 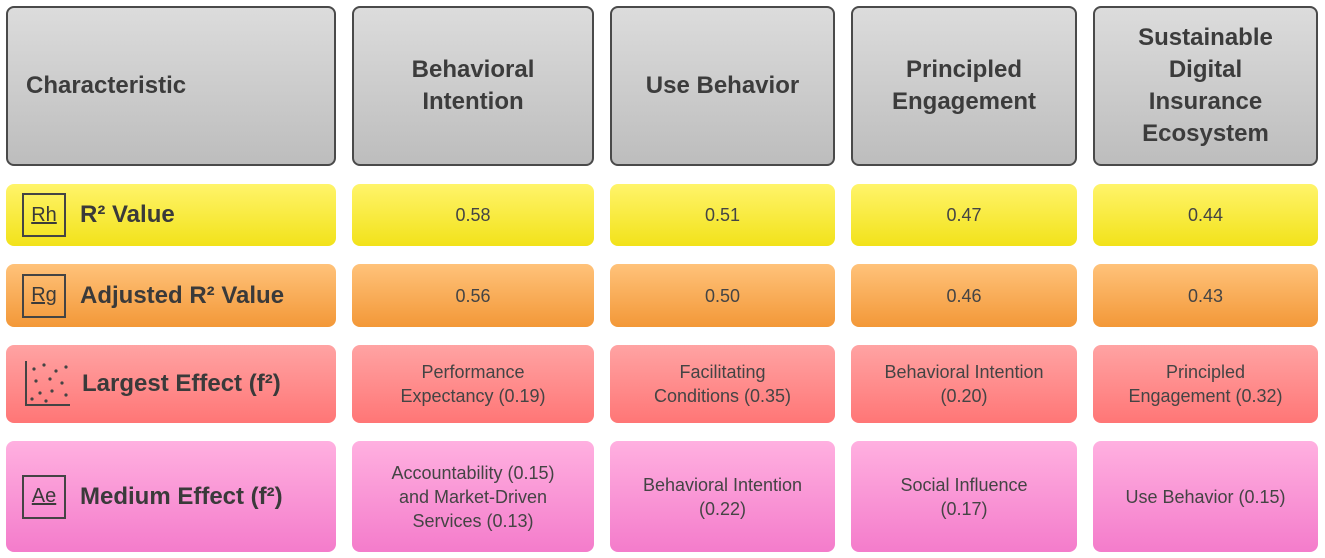 I want to click on value-cell: 0.46, so click(x=964, y=295).